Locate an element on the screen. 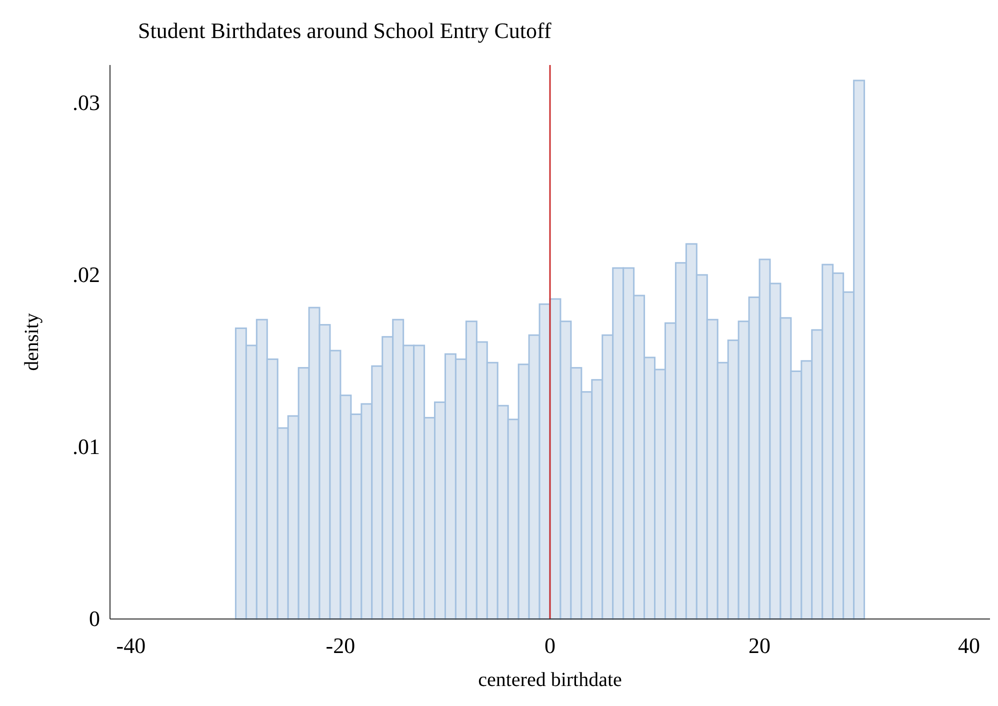  x-tick-label: -20 is located at coordinates (341, 645).